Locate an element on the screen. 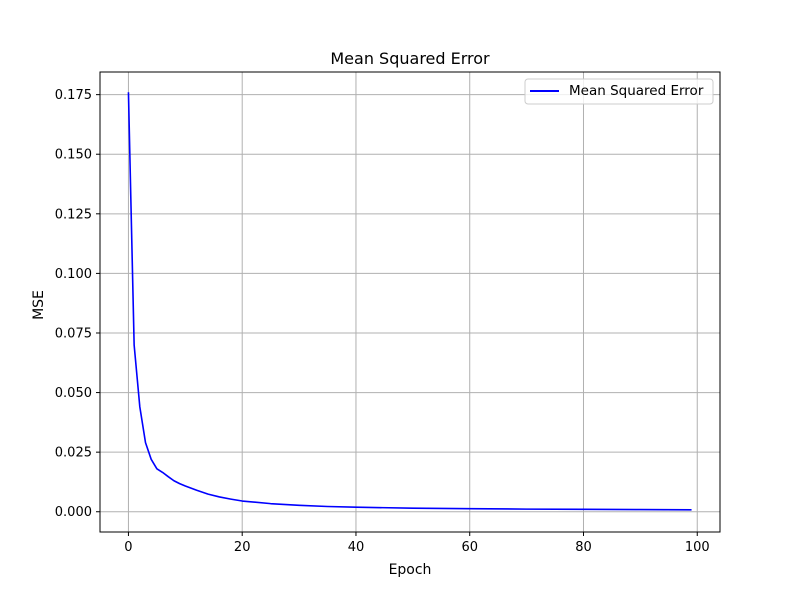 The height and width of the screenshot is (600, 800). x-tick-label: 60 is located at coordinates (469, 547).